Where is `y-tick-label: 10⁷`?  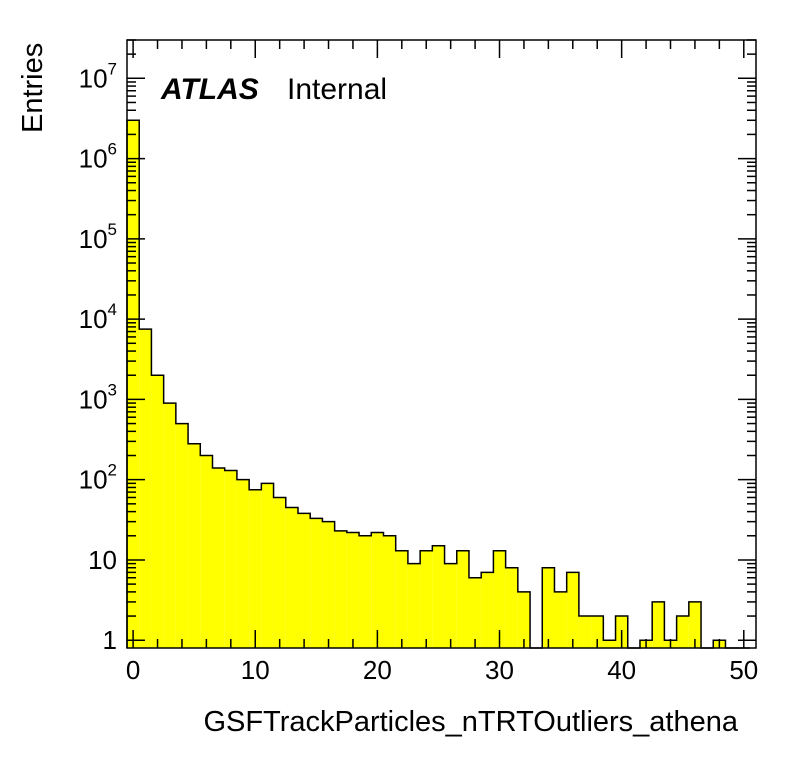
y-tick-label: 10⁷ is located at coordinates (98, 76).